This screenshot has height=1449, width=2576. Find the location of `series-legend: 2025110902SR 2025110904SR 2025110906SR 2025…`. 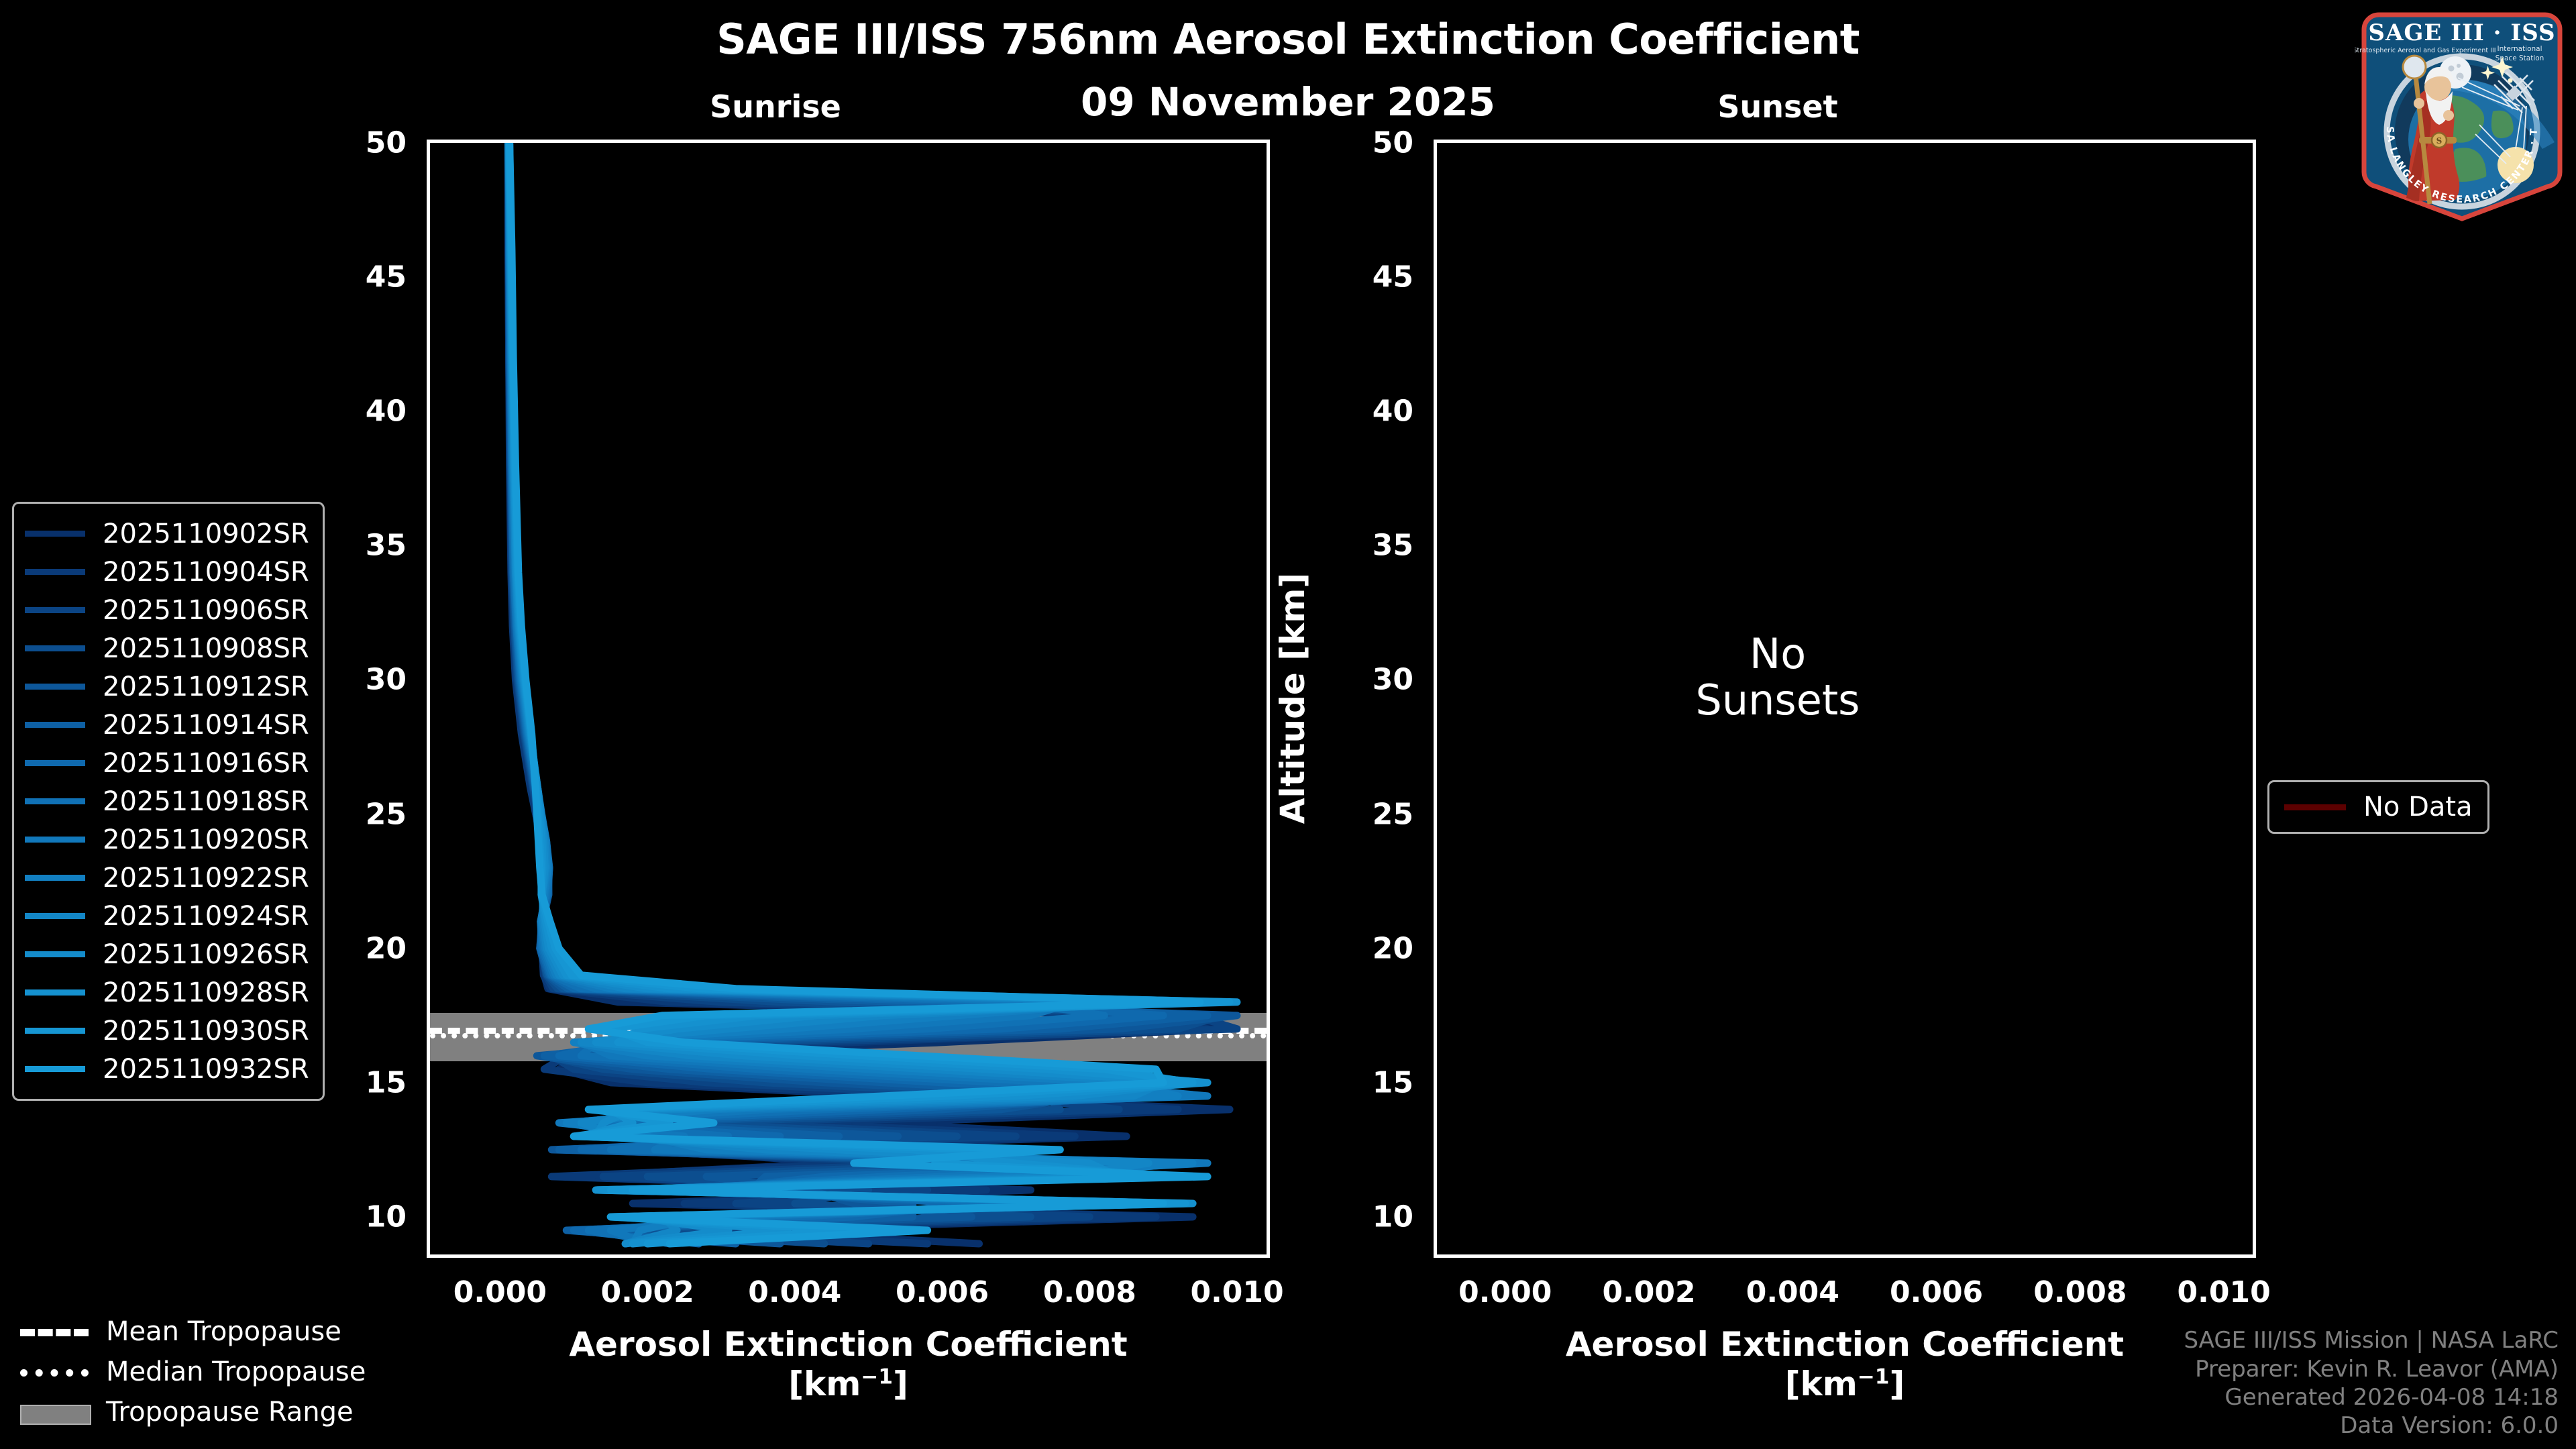

series-legend: 2025110902SR 2025110904SR 2025110906SR 2025… is located at coordinates (168, 801).